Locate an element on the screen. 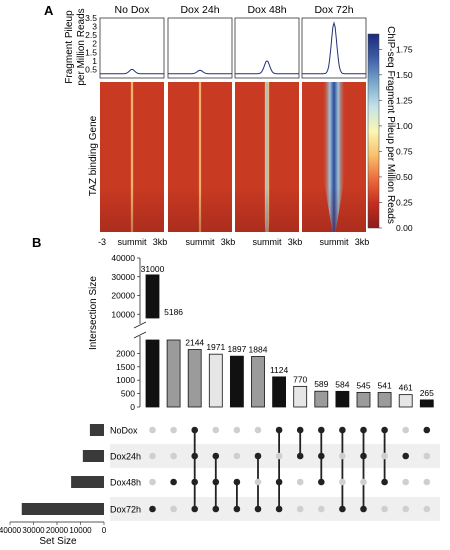 This screenshot has width=450, height=550. bar-value-label: 541 is located at coordinates (385, 386).